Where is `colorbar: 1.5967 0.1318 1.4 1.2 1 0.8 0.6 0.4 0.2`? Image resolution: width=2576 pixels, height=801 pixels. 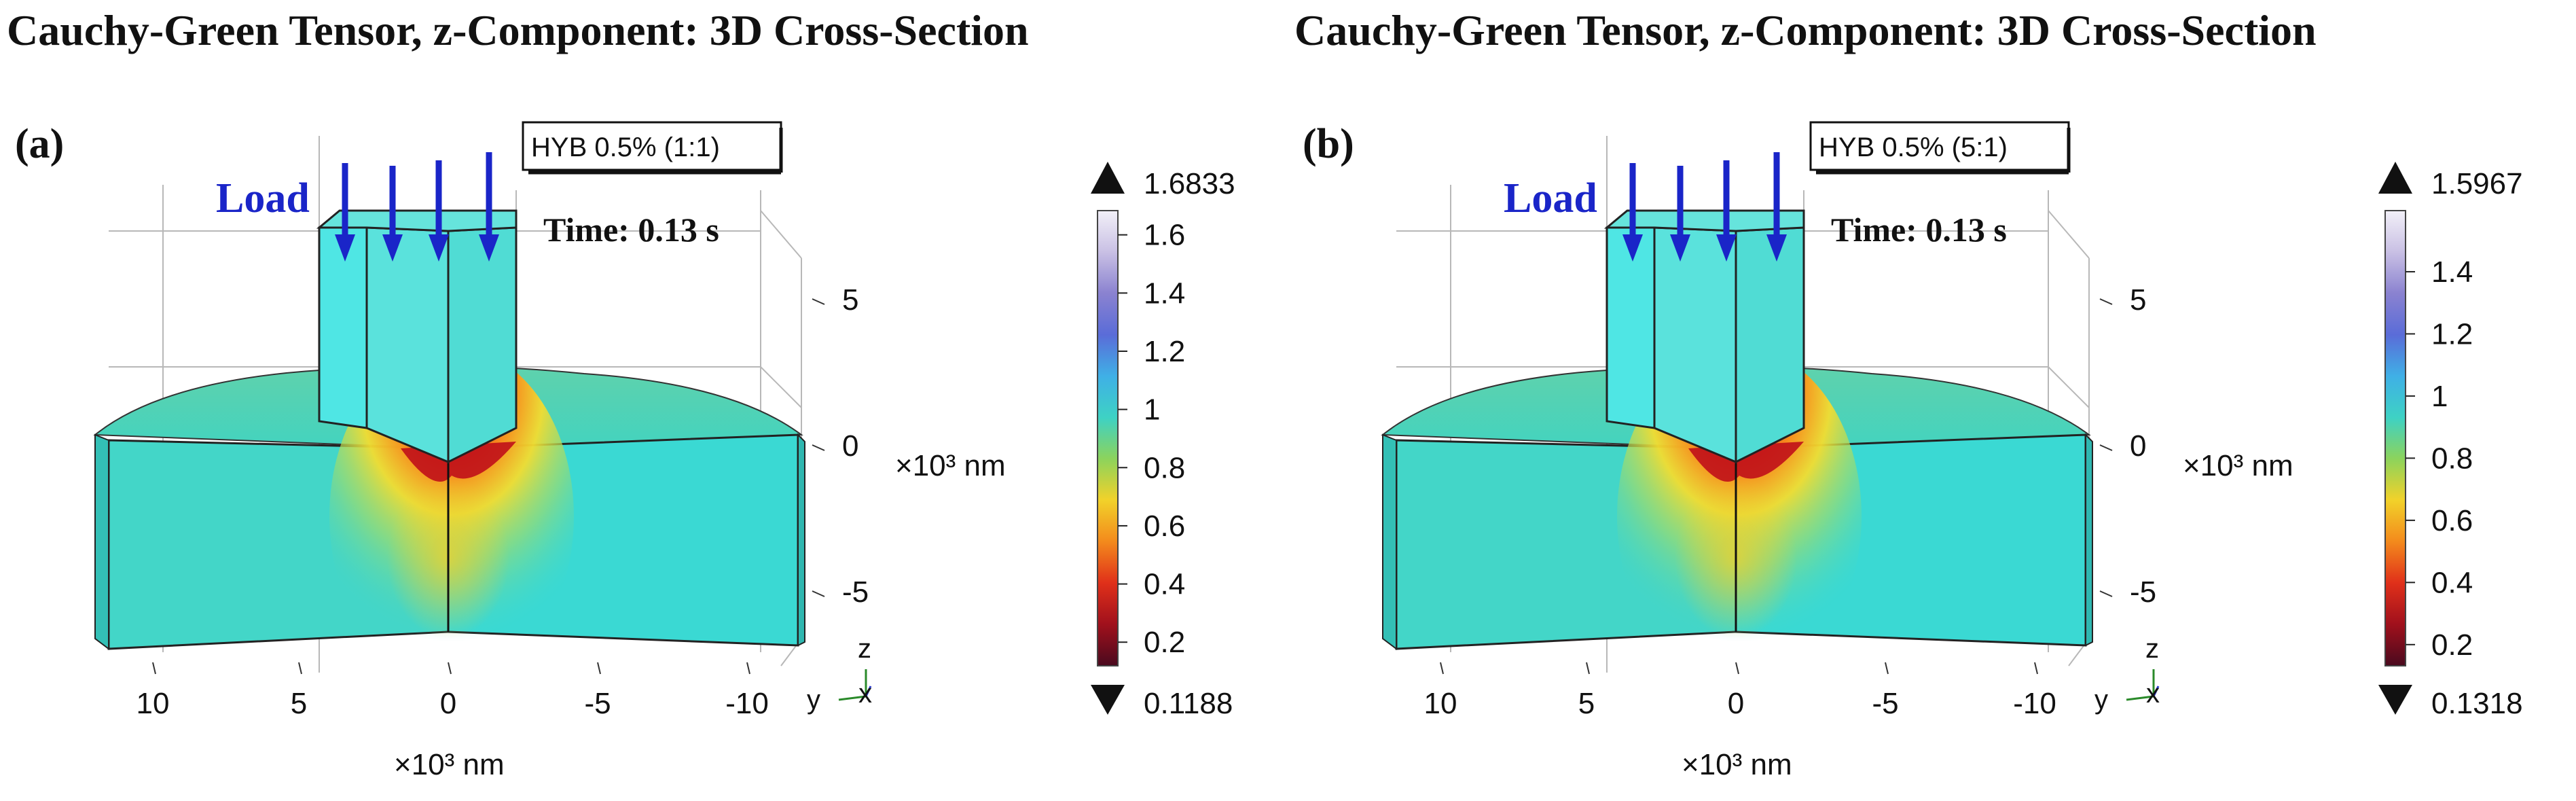 colorbar: 1.5967 0.1318 1.4 1.2 1 0.8 0.6 0.4 0.2 is located at coordinates (2450, 441).